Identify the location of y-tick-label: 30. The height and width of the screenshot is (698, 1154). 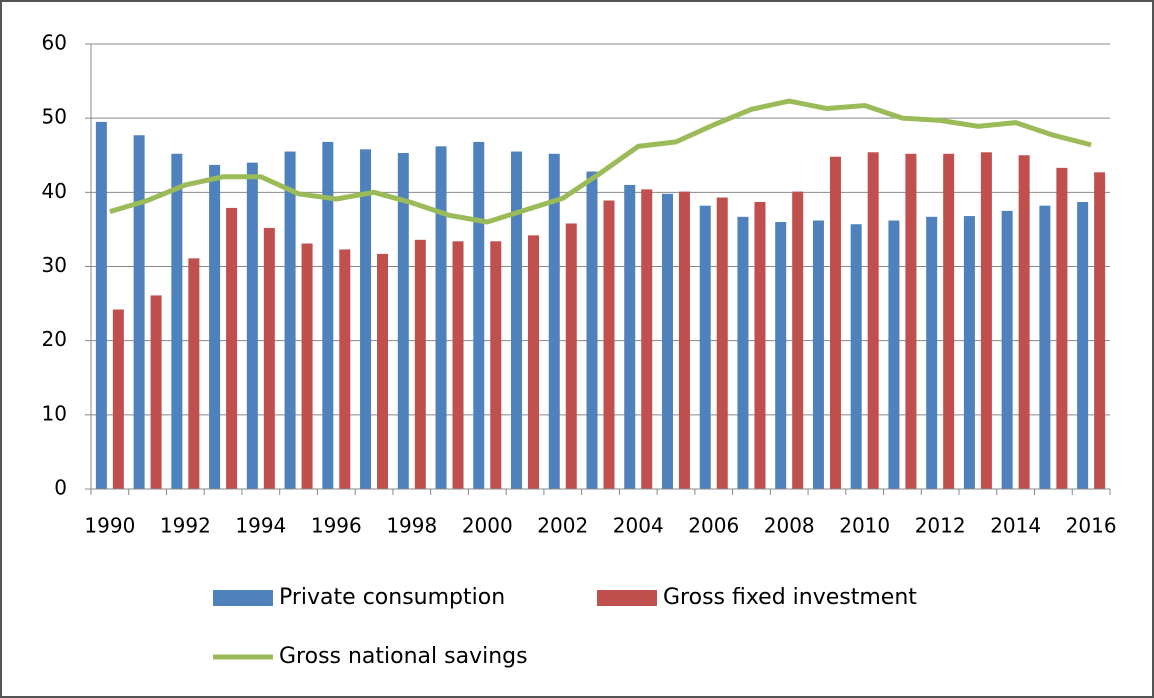
(54, 265).